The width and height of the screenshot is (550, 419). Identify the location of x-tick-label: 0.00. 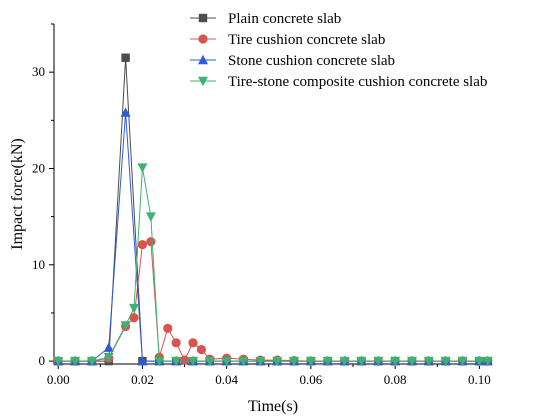
(58, 379).